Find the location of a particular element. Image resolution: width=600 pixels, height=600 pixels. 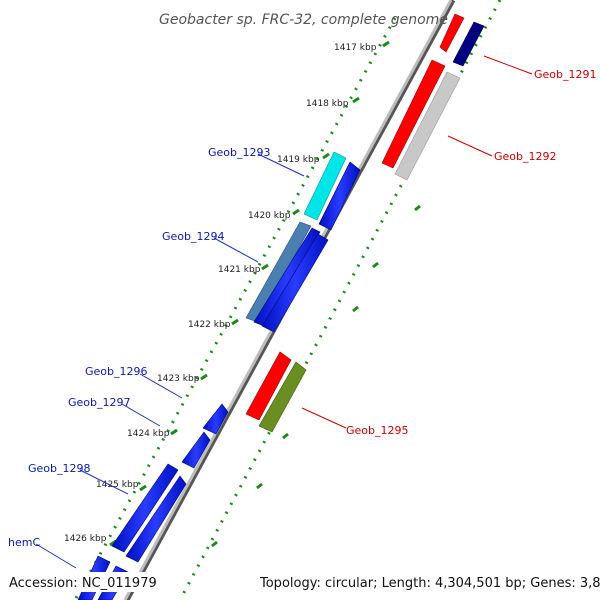

kbp-label: 1422 kbp is located at coordinates (209, 325).